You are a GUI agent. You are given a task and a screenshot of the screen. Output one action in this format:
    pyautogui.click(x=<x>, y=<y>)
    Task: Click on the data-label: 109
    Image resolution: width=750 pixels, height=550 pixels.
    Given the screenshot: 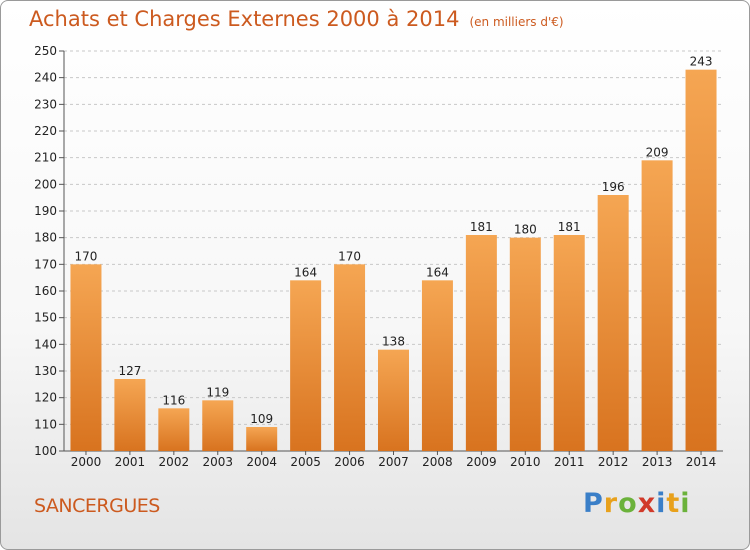 What is the action you would take?
    pyautogui.click(x=261, y=419)
    